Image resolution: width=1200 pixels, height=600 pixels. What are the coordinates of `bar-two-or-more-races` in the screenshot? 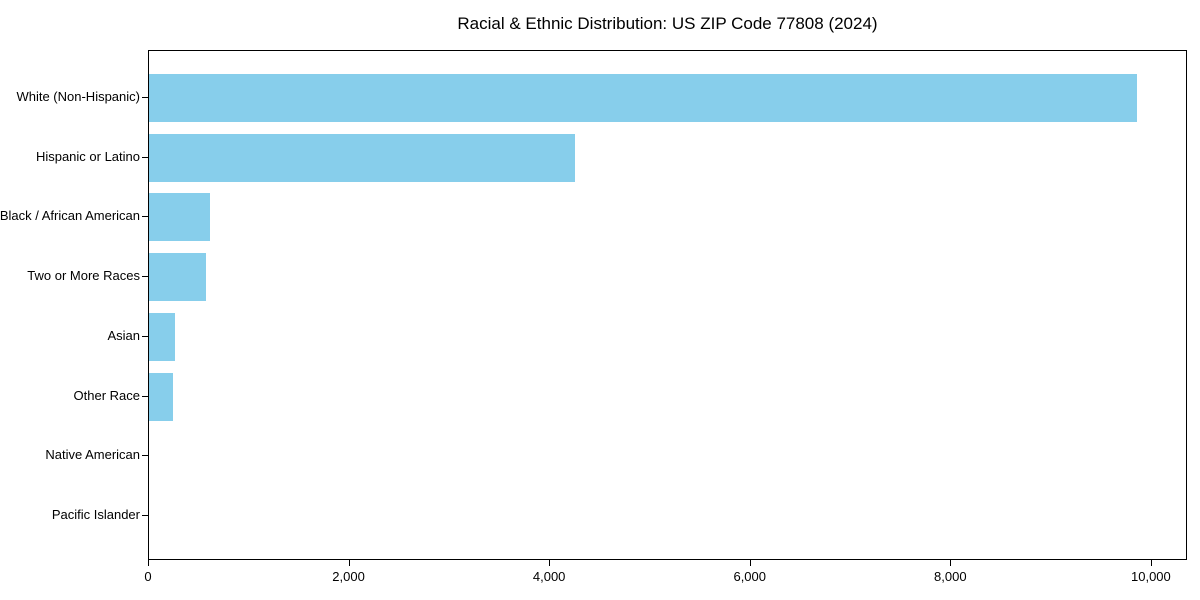 It's located at (178, 277).